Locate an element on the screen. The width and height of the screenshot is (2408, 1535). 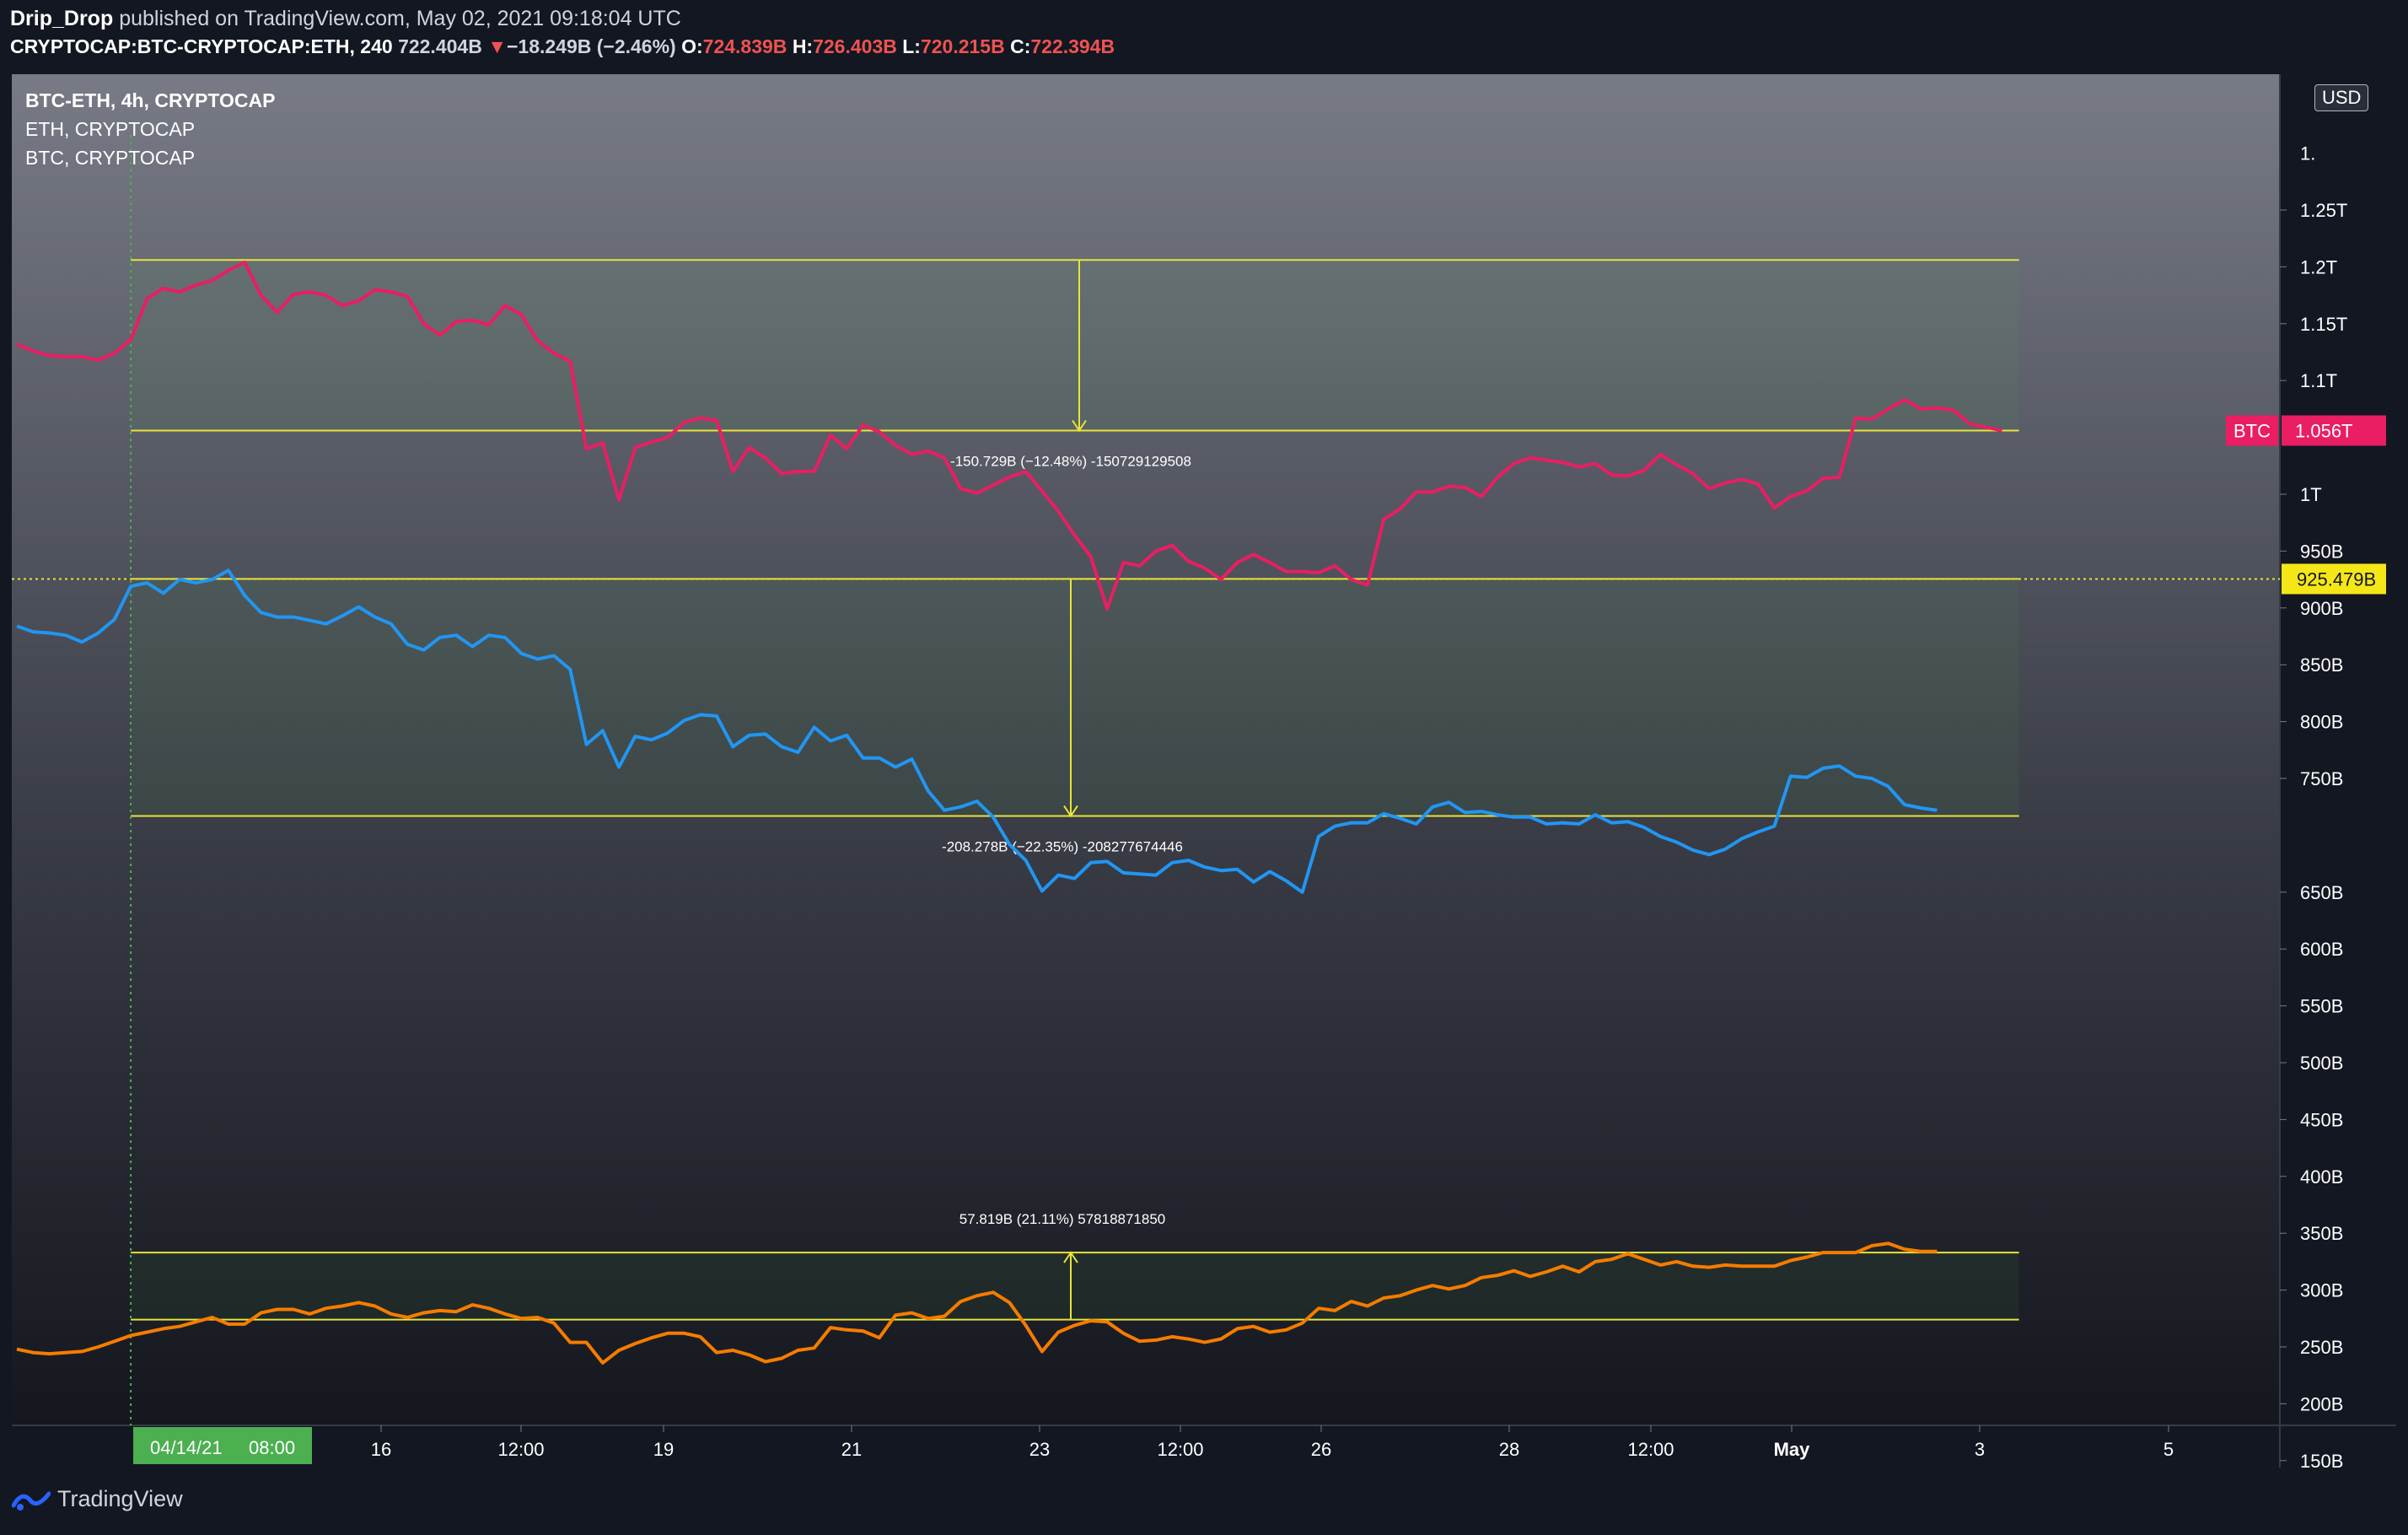
crosshair-price-label: 925.479B is located at coordinates (2337, 579).